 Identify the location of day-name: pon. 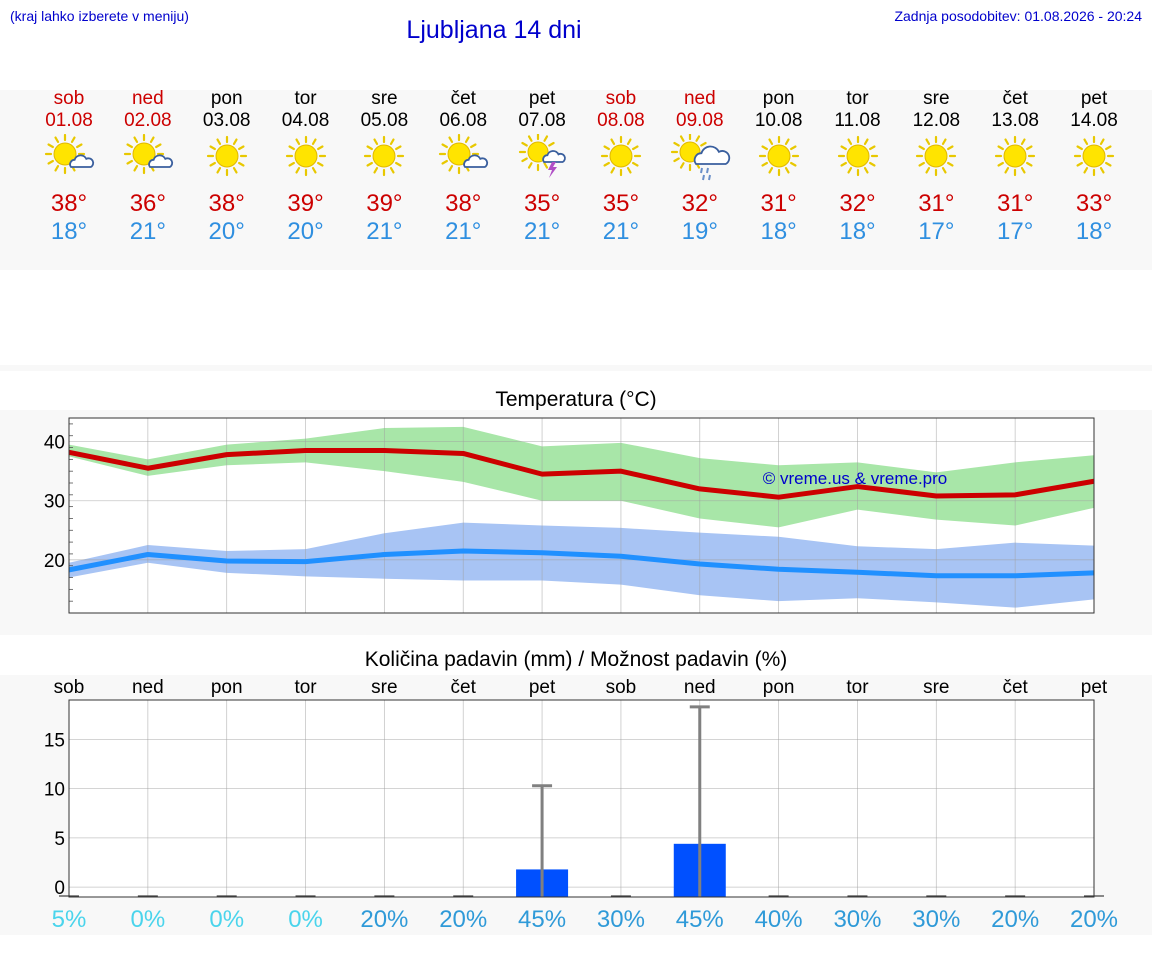
(226, 98).